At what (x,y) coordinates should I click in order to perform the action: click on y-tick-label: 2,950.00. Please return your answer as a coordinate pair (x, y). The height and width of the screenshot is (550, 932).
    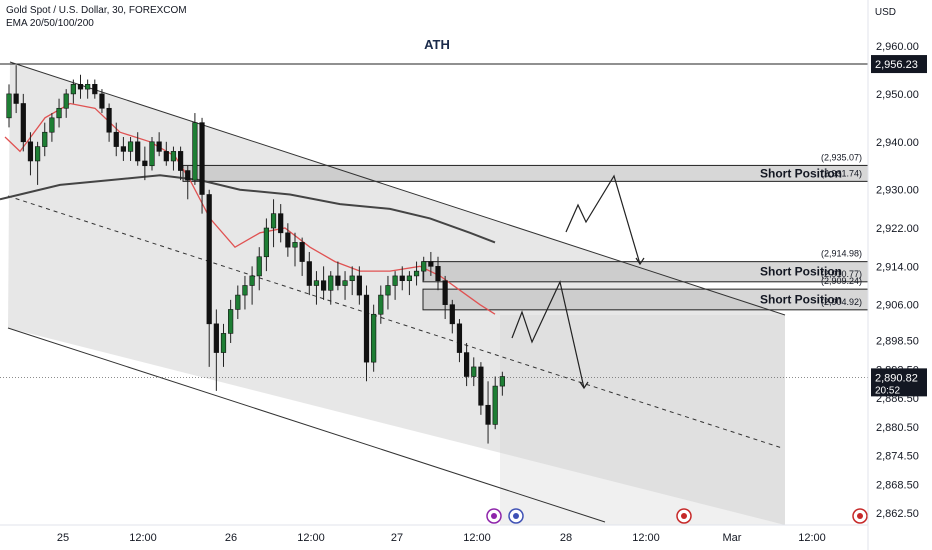
    Looking at the image, I should click on (897, 95).